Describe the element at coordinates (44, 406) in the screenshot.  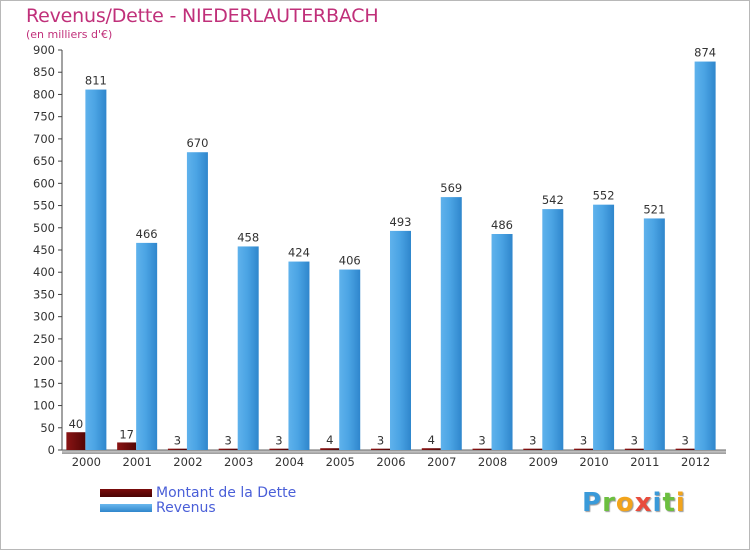
I see `y-tick-label: 100` at that location.